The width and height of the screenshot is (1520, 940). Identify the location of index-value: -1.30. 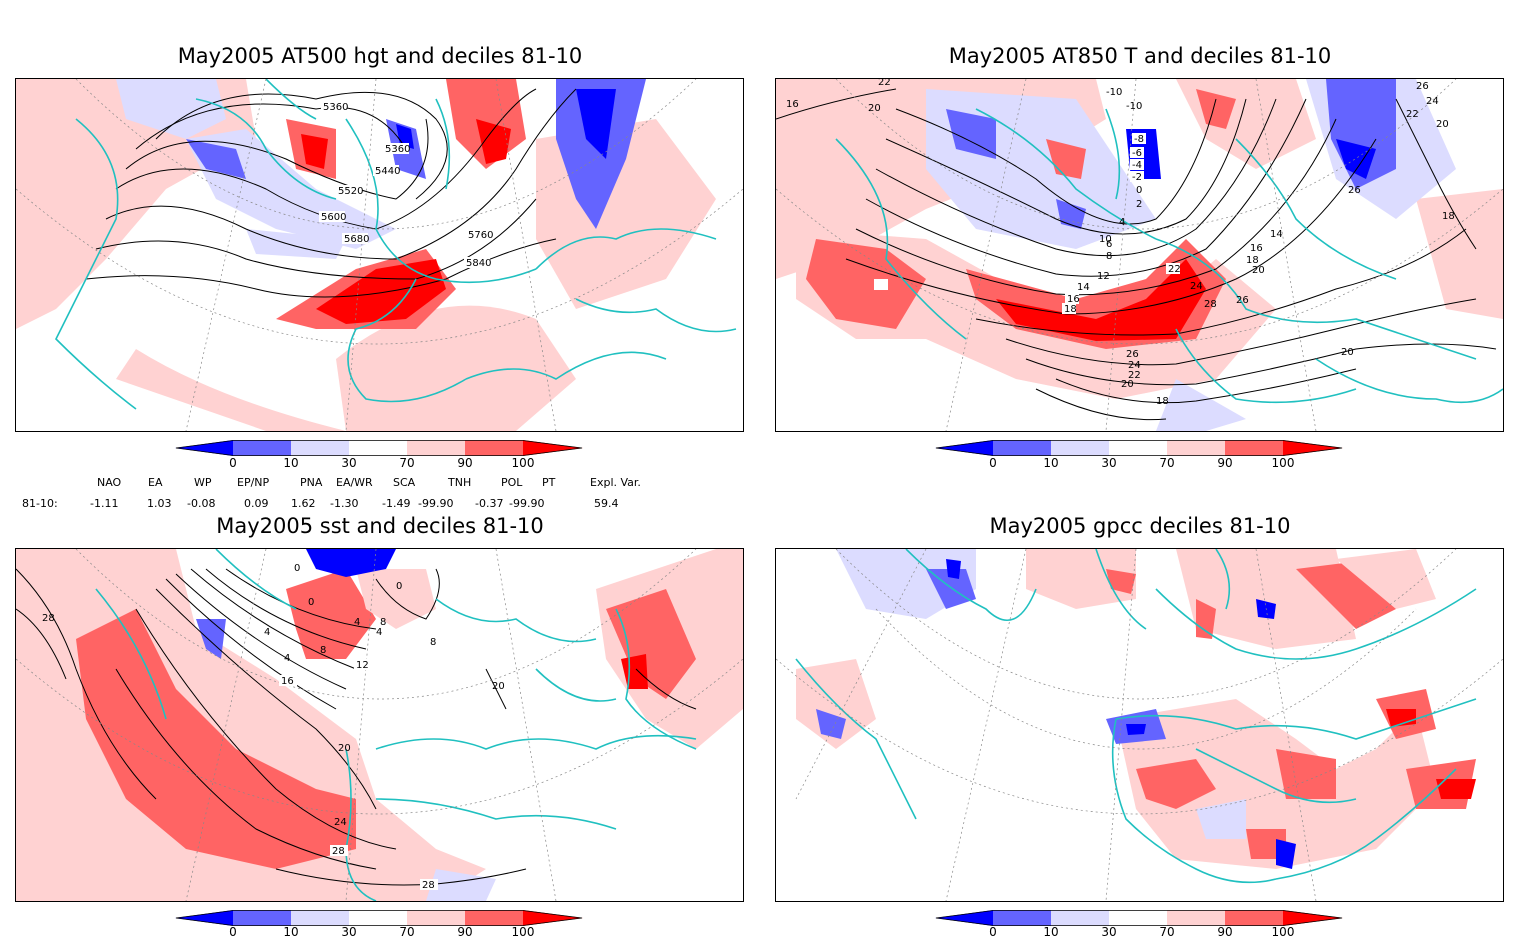
(344, 503).